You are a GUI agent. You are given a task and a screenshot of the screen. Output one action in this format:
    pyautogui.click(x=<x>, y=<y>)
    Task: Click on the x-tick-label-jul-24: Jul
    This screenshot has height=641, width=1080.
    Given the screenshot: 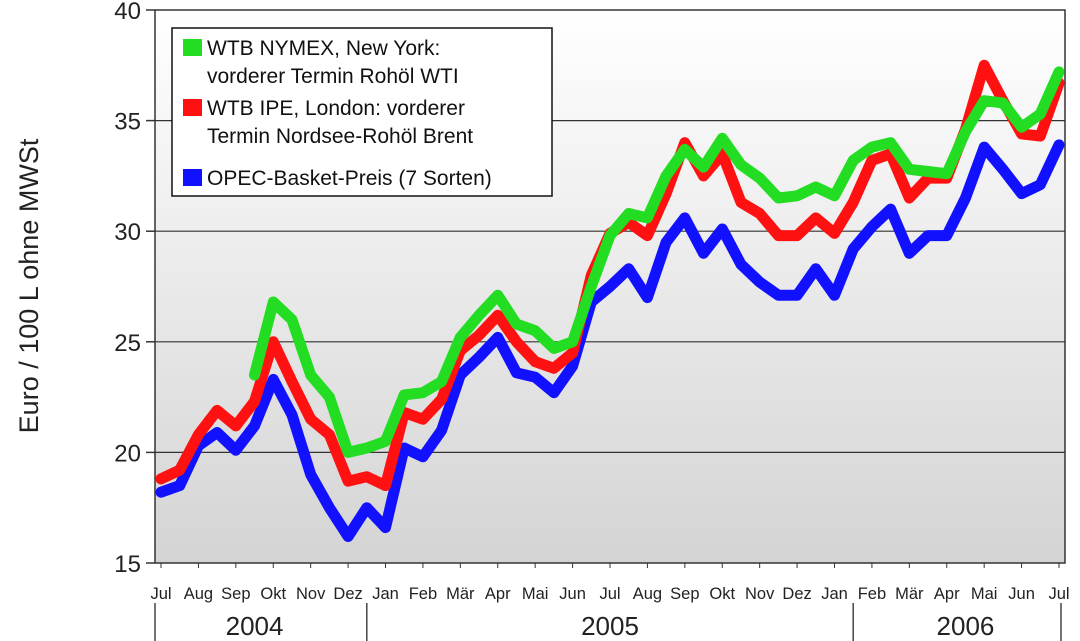 What is the action you would take?
    pyautogui.click(x=1058, y=594)
    